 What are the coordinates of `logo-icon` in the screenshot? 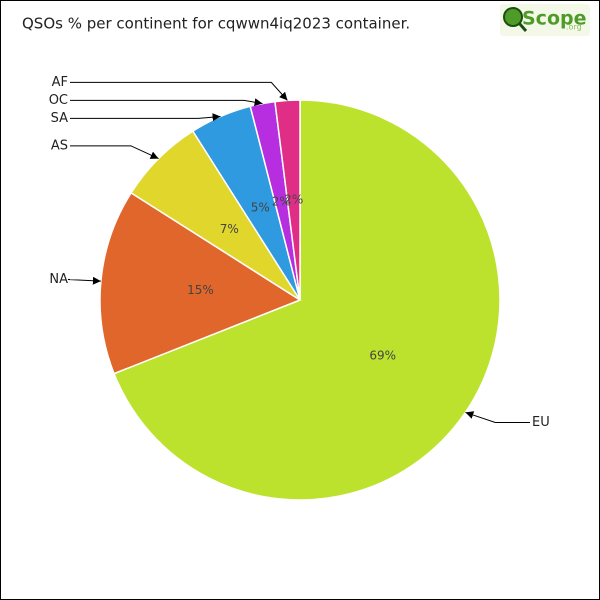 It's located at (513, 17).